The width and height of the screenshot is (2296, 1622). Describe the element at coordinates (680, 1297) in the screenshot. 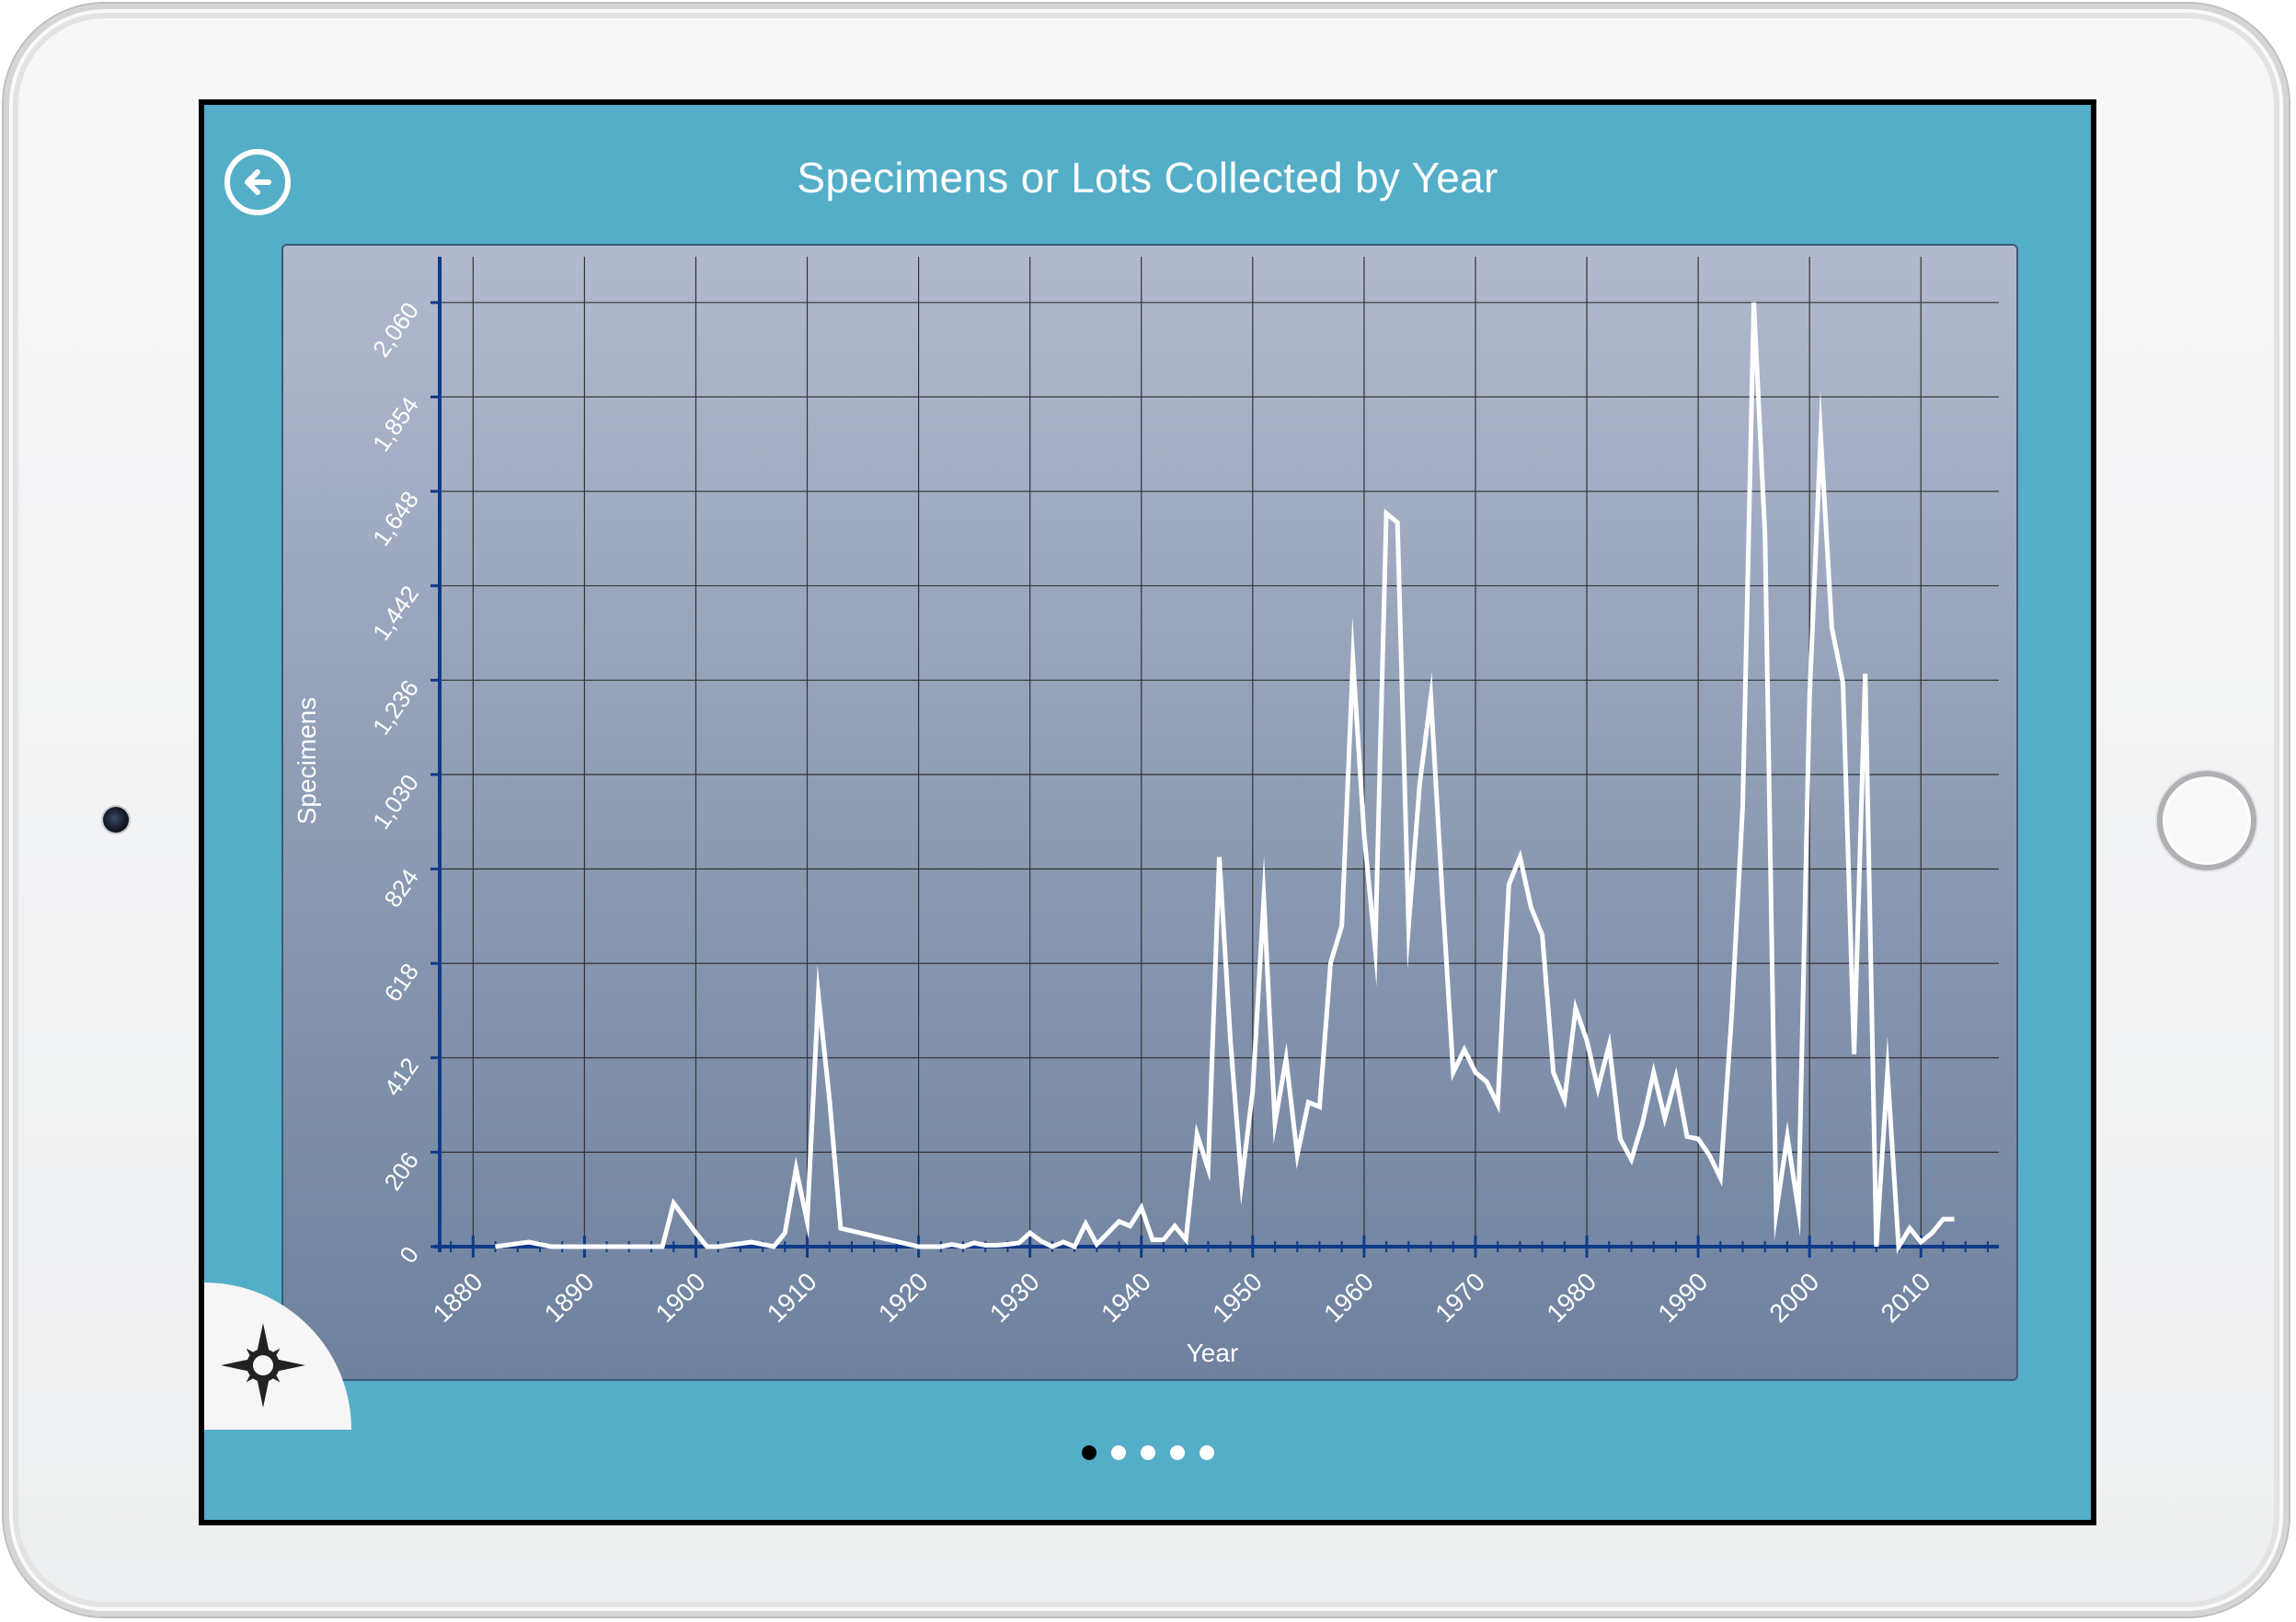

I see `x-tick-label: 1900` at that location.